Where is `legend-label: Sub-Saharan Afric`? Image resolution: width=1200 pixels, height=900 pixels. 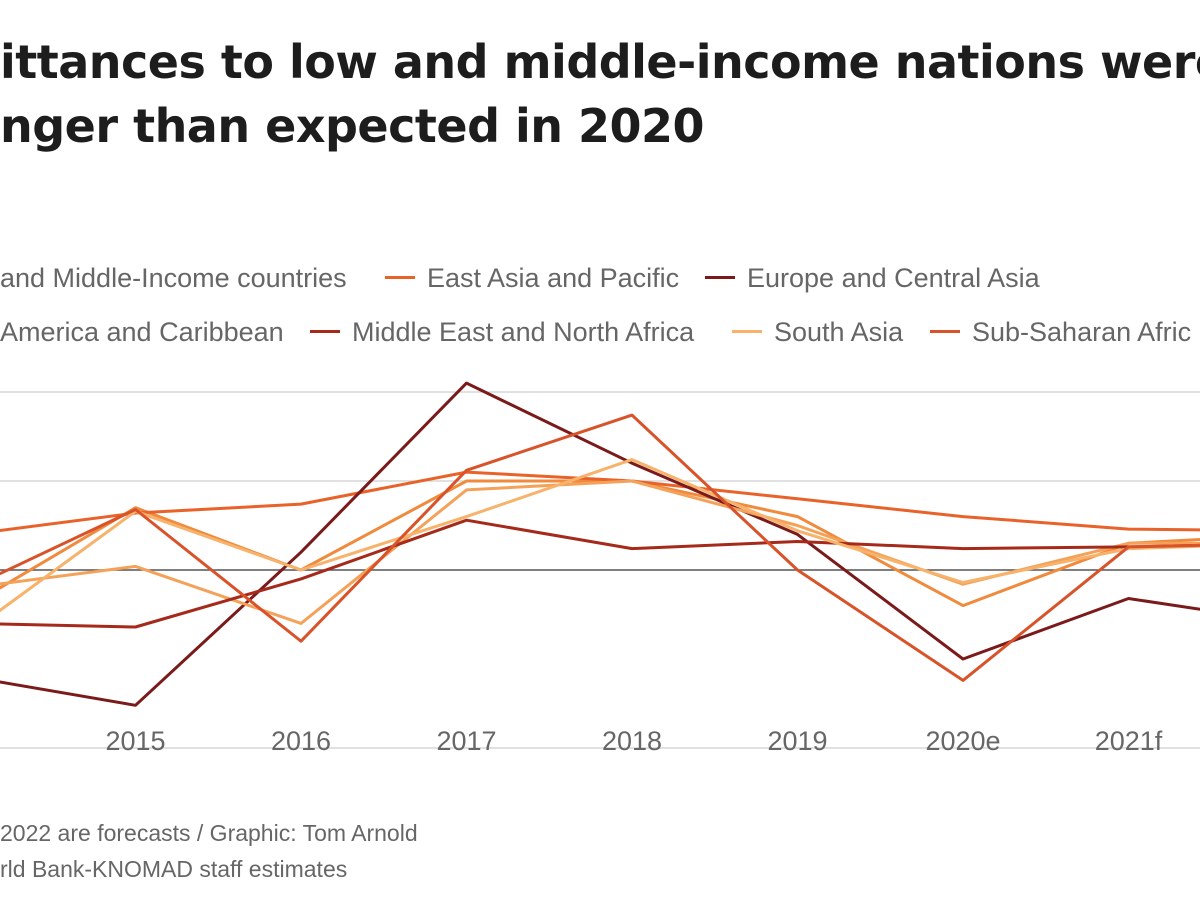
legend-label: Sub-Saharan Afric is located at coordinates (1082, 332).